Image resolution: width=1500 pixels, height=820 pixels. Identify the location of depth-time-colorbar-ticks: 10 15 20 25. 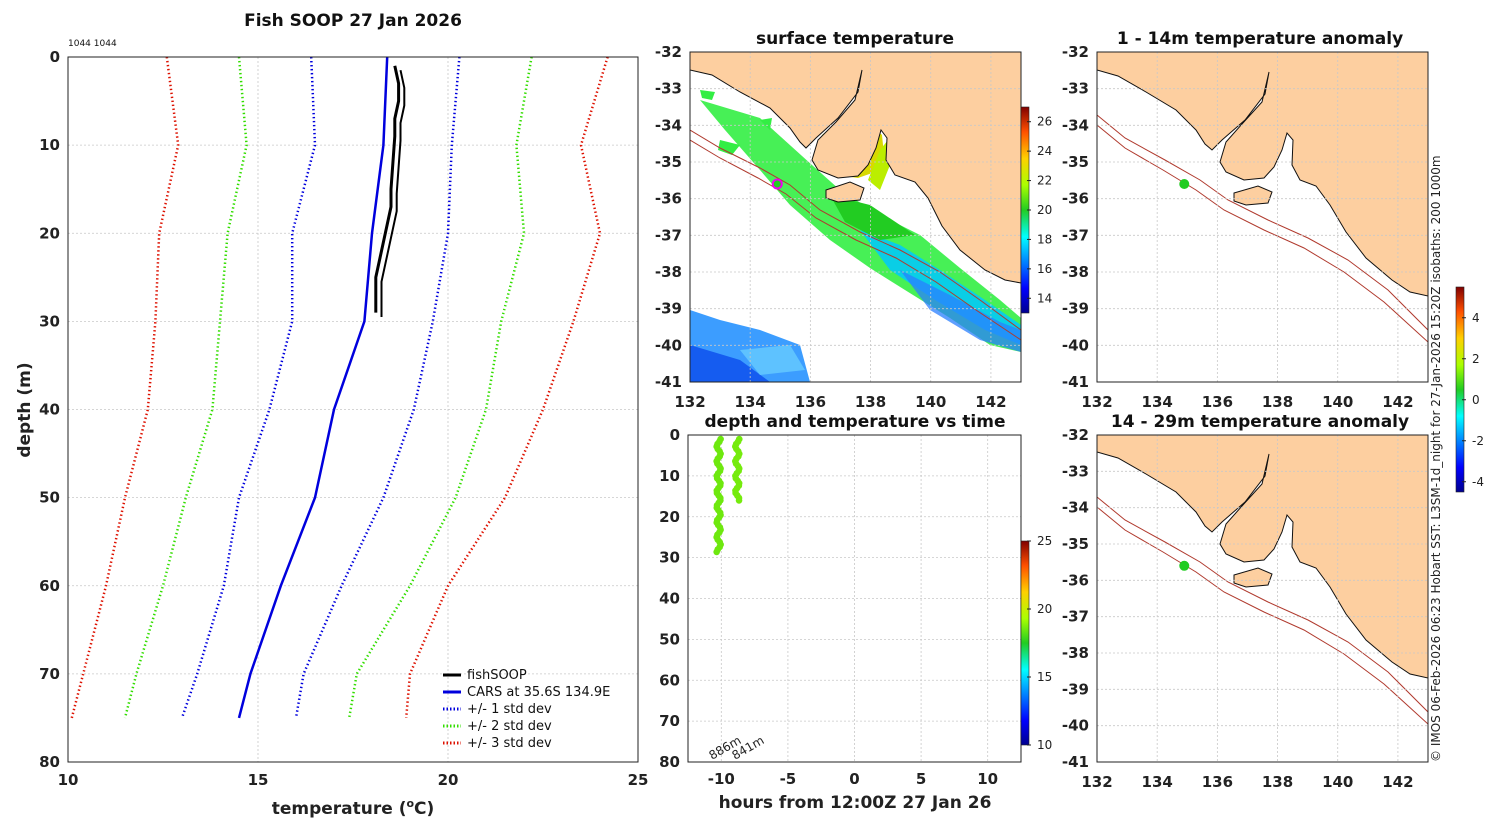
(1039, 643).